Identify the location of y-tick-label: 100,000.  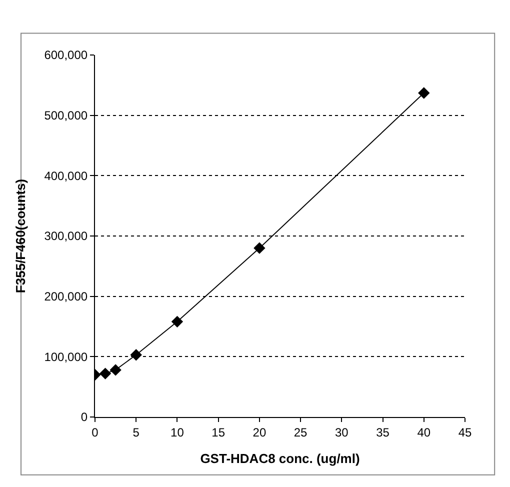
(66, 357).